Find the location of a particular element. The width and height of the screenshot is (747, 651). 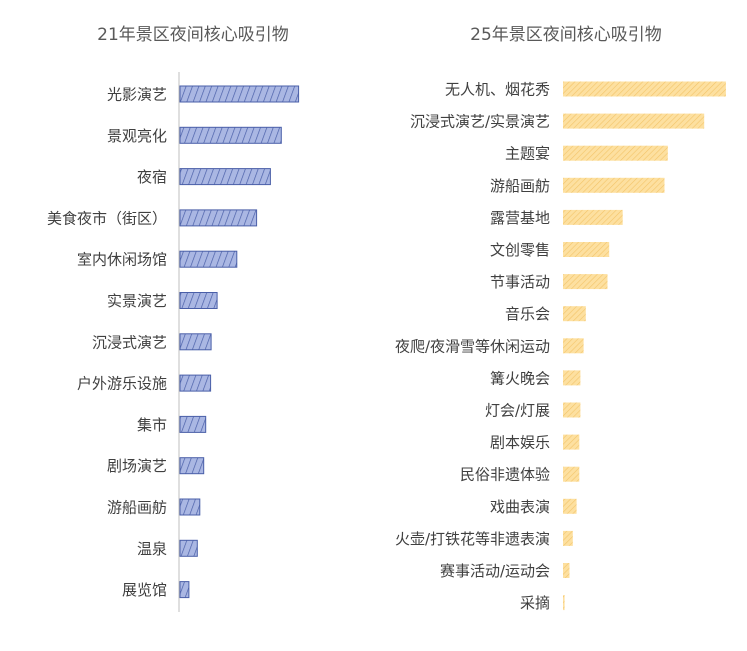

chart-21-category-label: 夜宿 is located at coordinates (152, 177).